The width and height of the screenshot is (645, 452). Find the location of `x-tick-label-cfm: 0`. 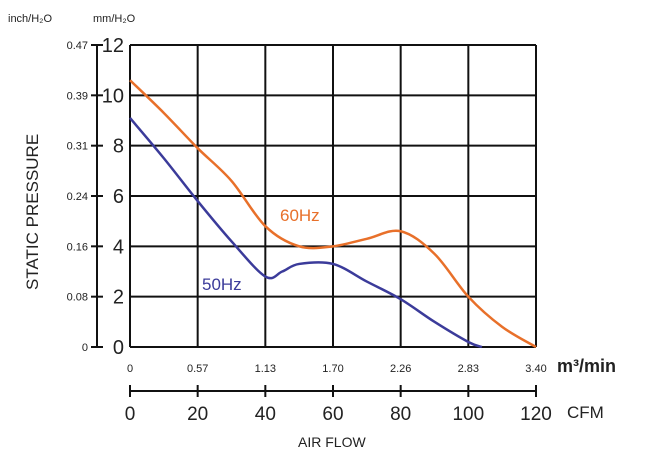

x-tick-label-cfm: 0 is located at coordinates (130, 414).